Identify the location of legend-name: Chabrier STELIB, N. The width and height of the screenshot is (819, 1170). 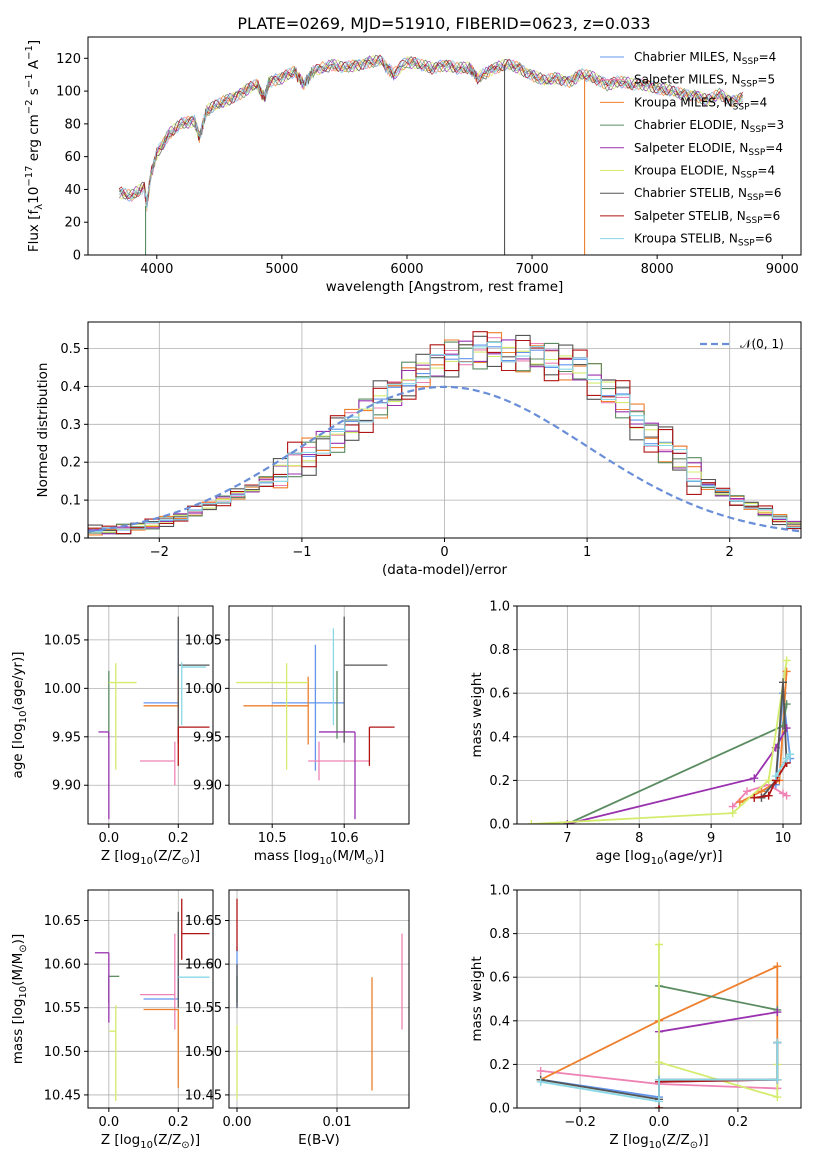
(690, 193).